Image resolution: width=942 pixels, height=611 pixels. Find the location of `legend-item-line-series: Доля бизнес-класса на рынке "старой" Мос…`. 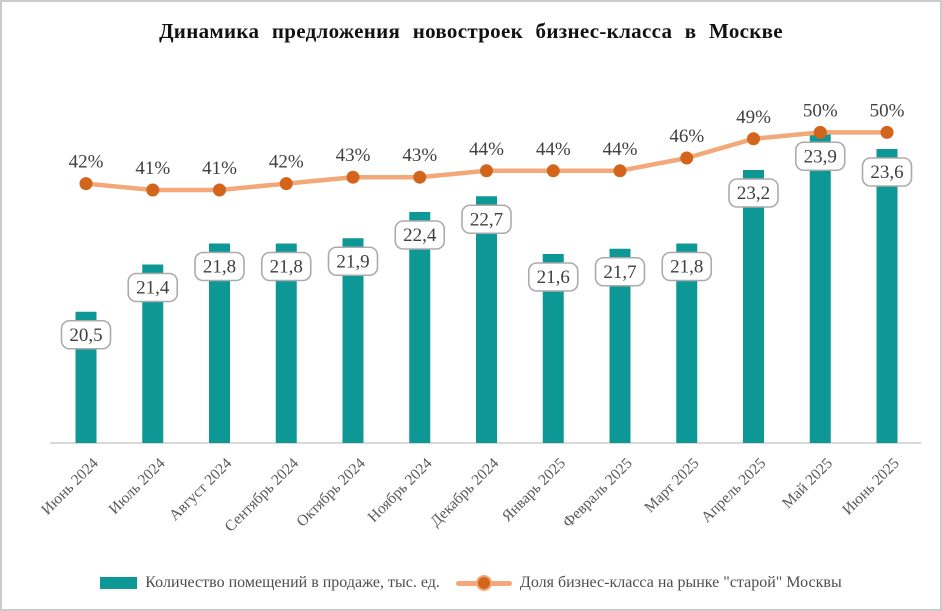

legend-item-line-series: Доля бизнес-класса на рынке "старой" Мос… is located at coordinates (648, 583).